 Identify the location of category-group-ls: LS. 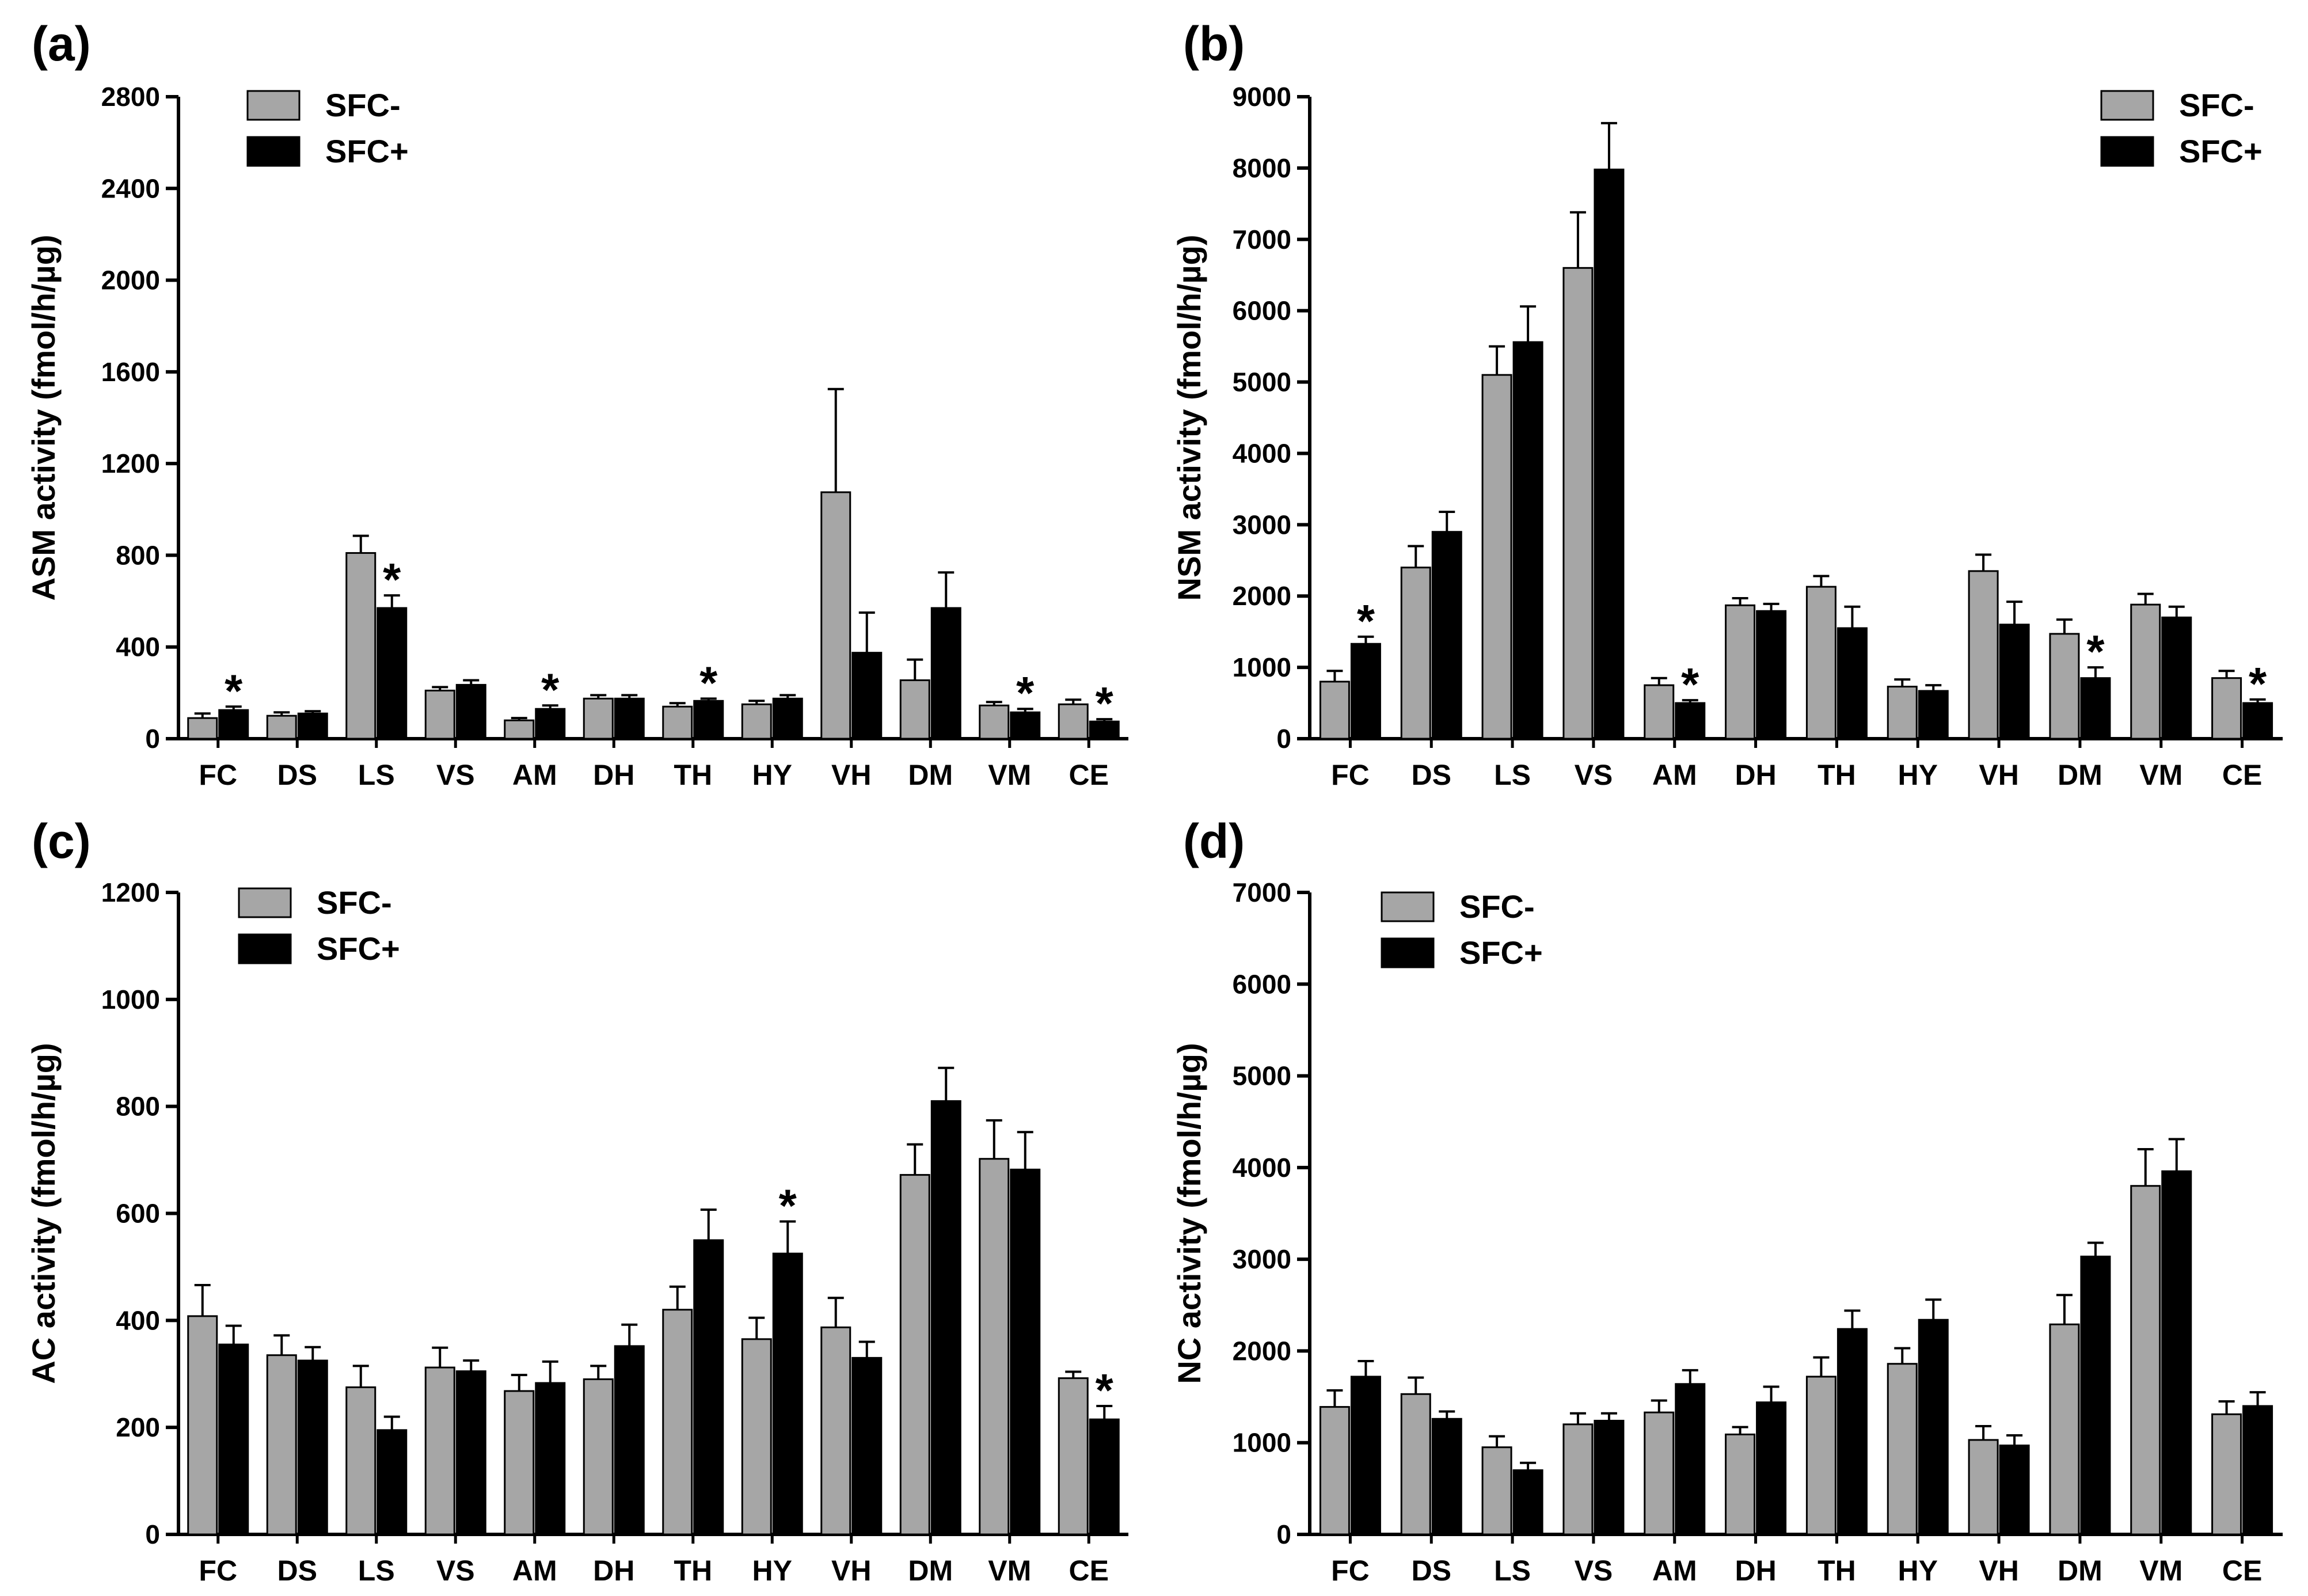
(1512, 1511).